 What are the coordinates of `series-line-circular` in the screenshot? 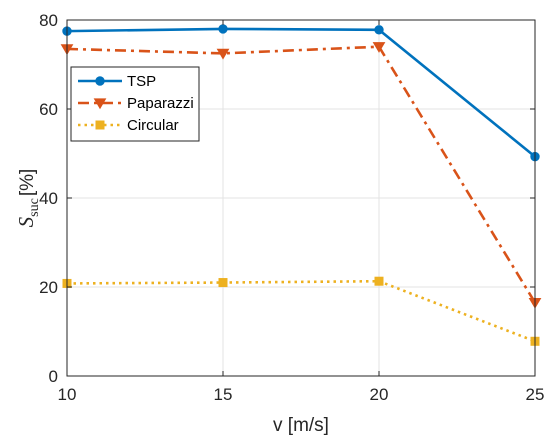 It's located at (301, 311).